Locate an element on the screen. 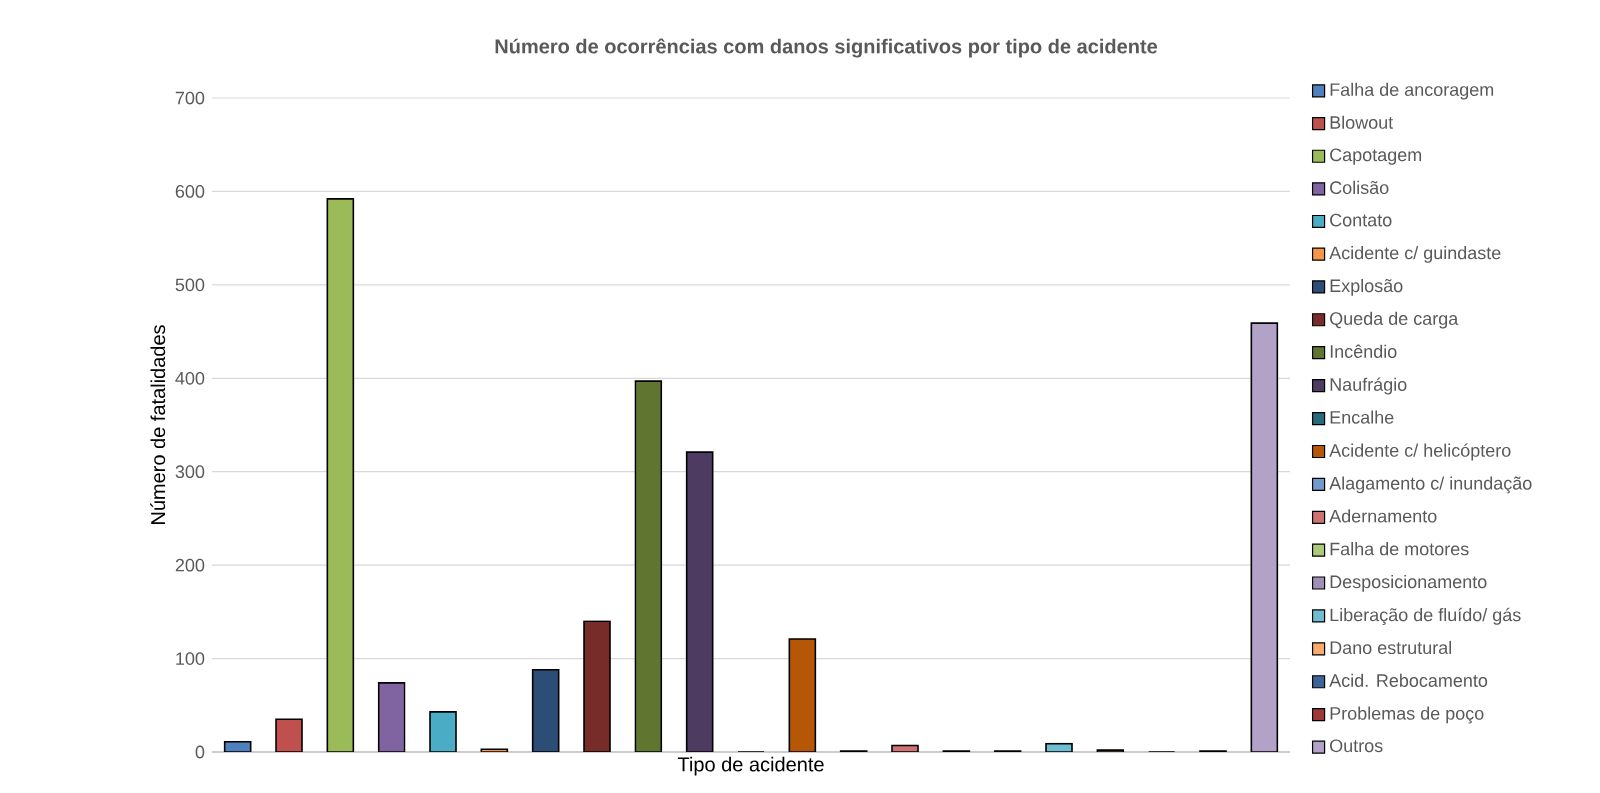 The height and width of the screenshot is (793, 1600). legend-label: Outros is located at coordinates (1356, 746).